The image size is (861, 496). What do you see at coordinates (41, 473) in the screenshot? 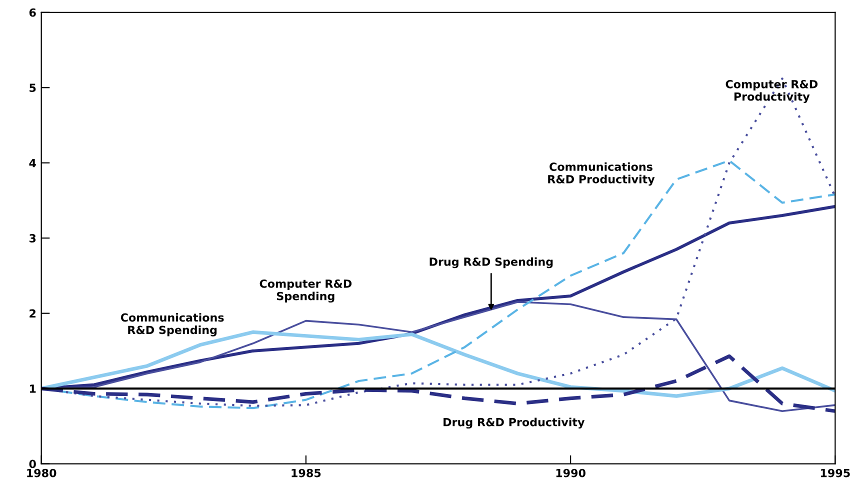
I see `x-tick-label: 1980` at bounding box center [41, 473].